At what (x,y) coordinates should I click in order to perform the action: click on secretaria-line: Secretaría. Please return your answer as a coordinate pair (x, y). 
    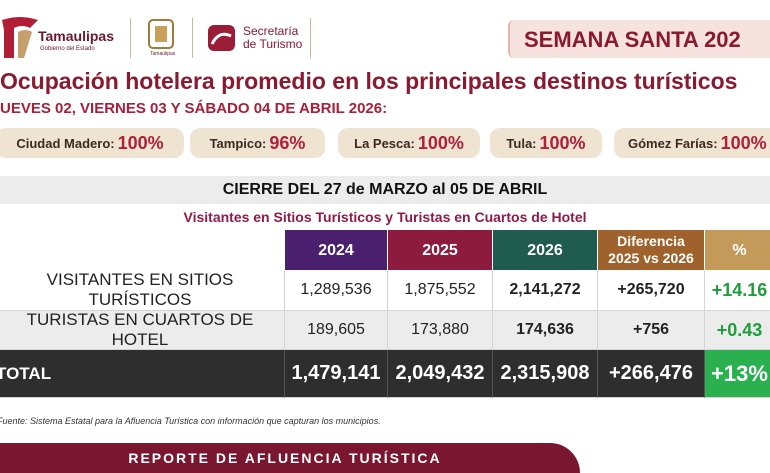
    Looking at the image, I should click on (271, 31).